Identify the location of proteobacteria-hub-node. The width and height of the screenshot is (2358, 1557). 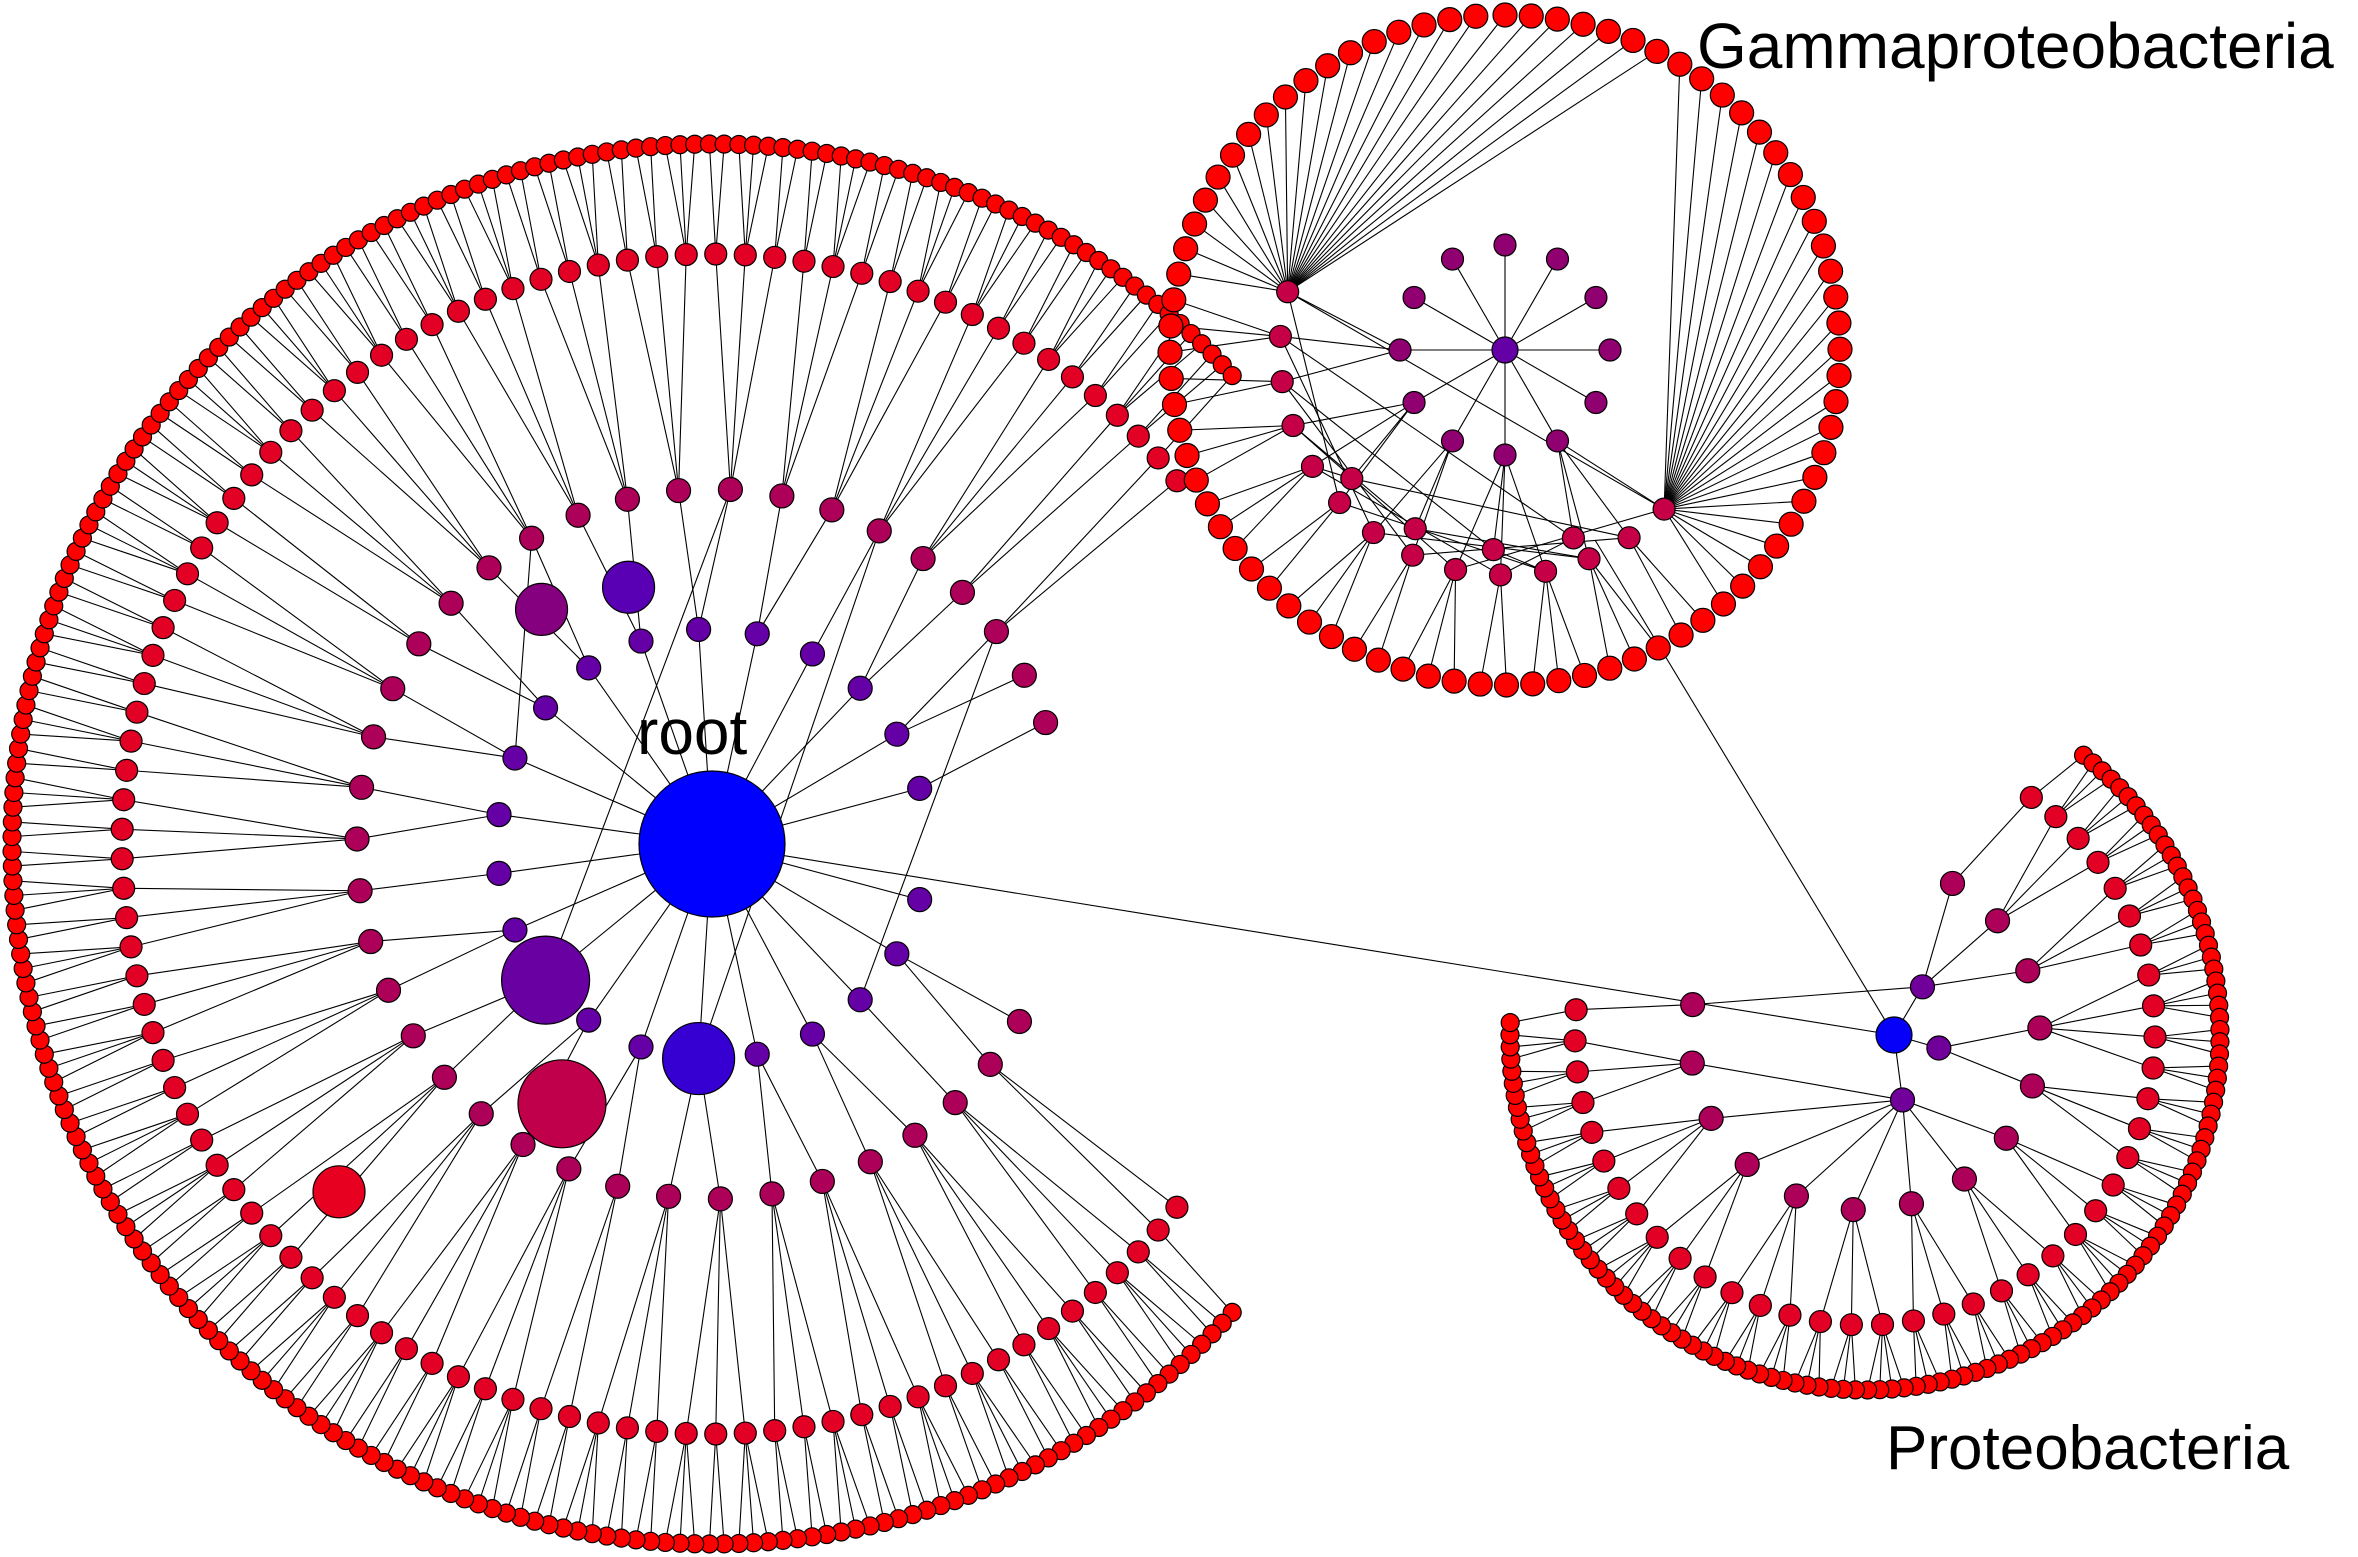
(1894, 1035).